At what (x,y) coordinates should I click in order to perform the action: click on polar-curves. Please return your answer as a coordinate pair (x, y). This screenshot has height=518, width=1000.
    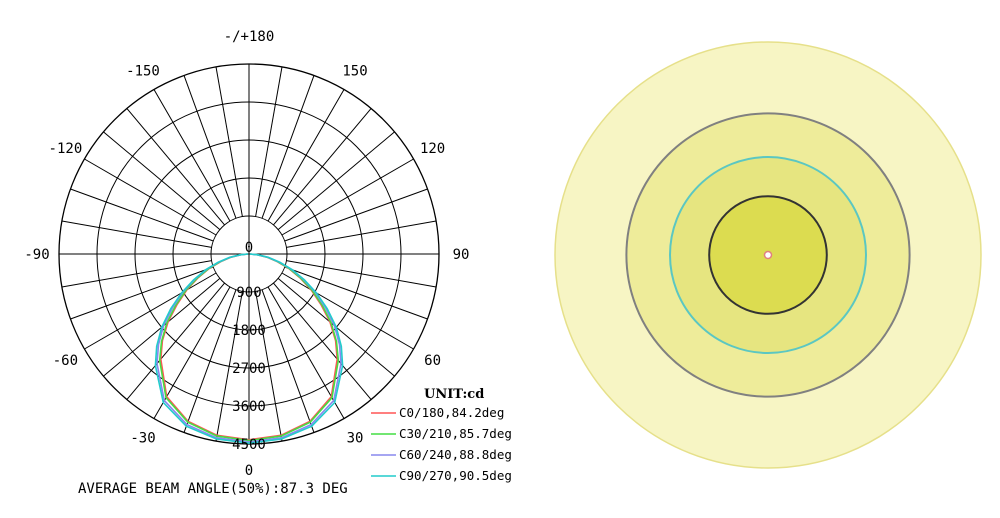
    Looking at the image, I should click on (249, 349).